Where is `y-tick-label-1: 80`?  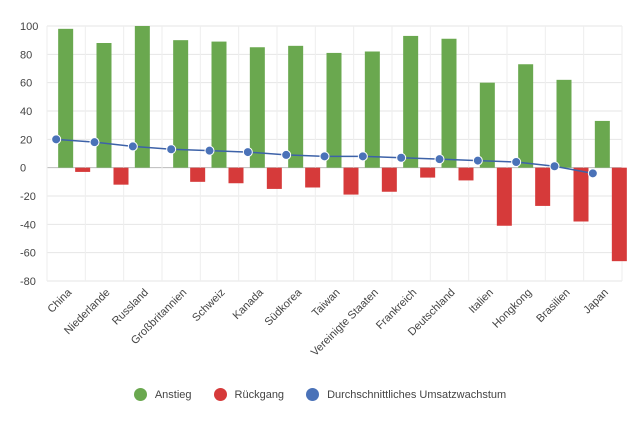
y-tick-label-1: 80 is located at coordinates (26, 55).